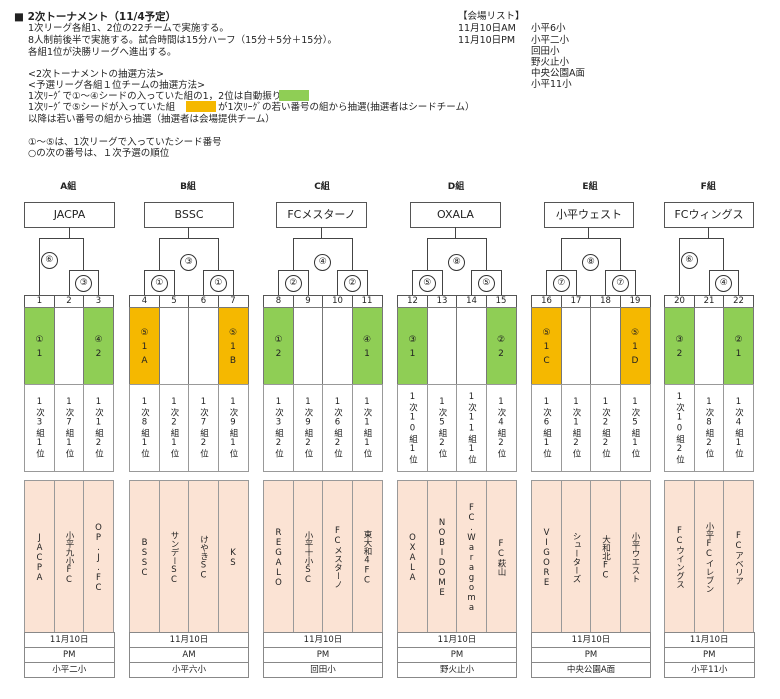  What do you see at coordinates (709, 557) in the screenshot?
I see `team-name-cell: 小平FCイレブン` at bounding box center [709, 557].